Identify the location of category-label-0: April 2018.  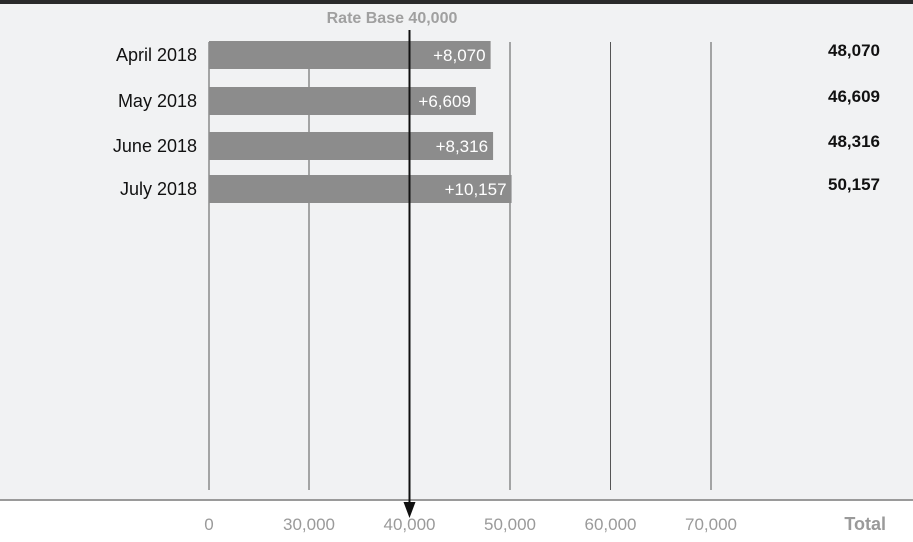
(156, 55).